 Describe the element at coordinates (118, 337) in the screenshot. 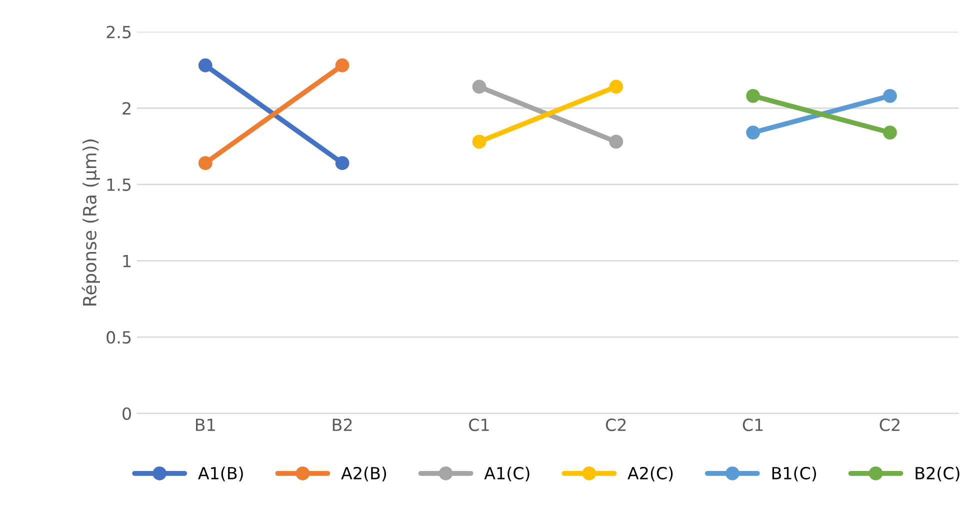

I see `y-tick-label: 0.5` at that location.